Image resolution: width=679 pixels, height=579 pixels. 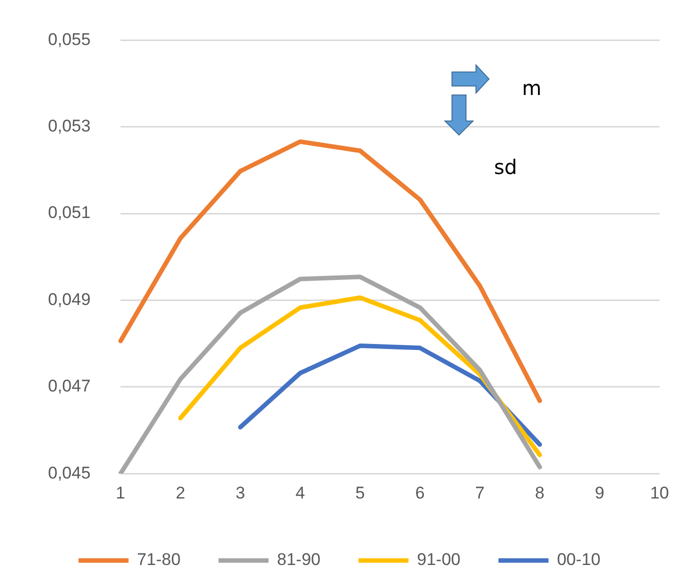 I want to click on x-tick-label: 6, so click(x=420, y=492).